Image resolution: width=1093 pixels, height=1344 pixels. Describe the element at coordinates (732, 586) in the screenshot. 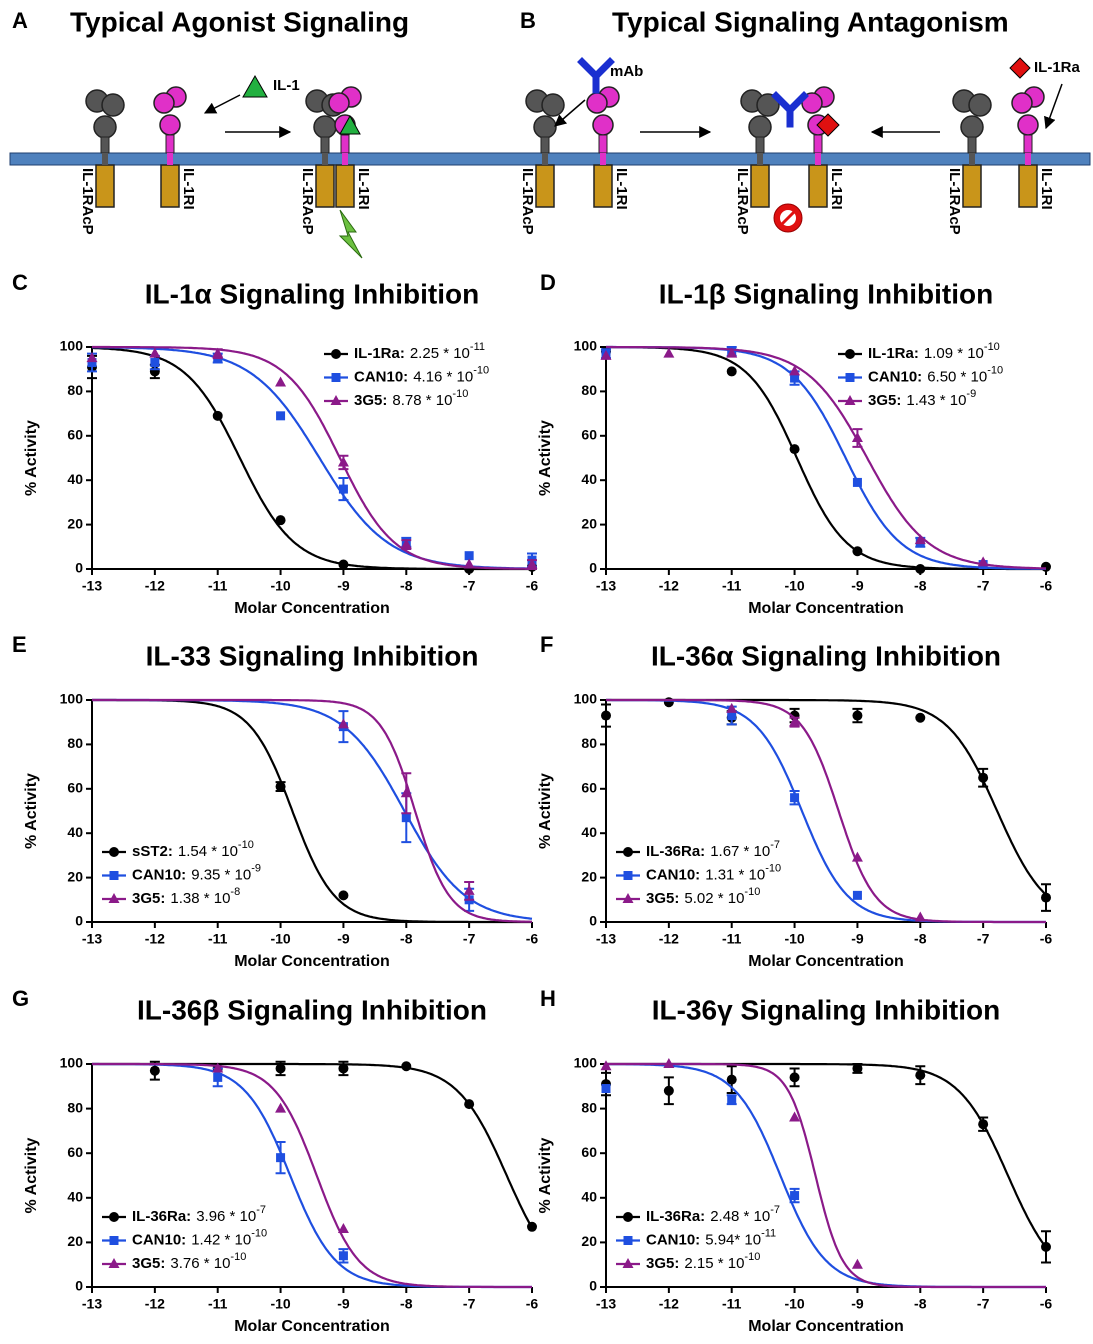

I see `x-tick-label: -11` at that location.